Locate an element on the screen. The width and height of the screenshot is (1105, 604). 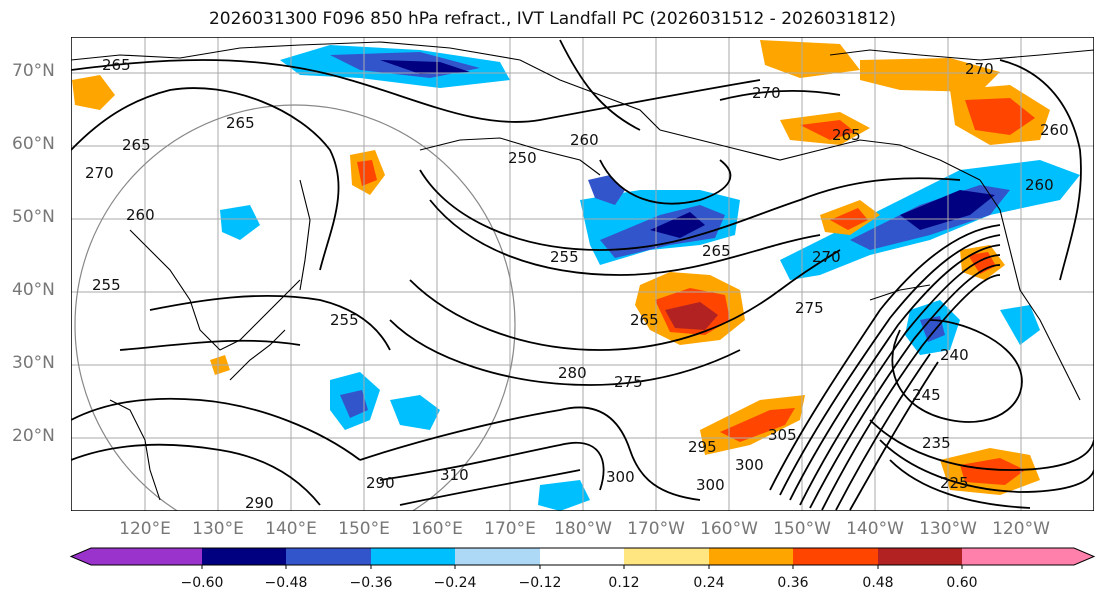
lat-label: 70°N is located at coordinates (33, 71).